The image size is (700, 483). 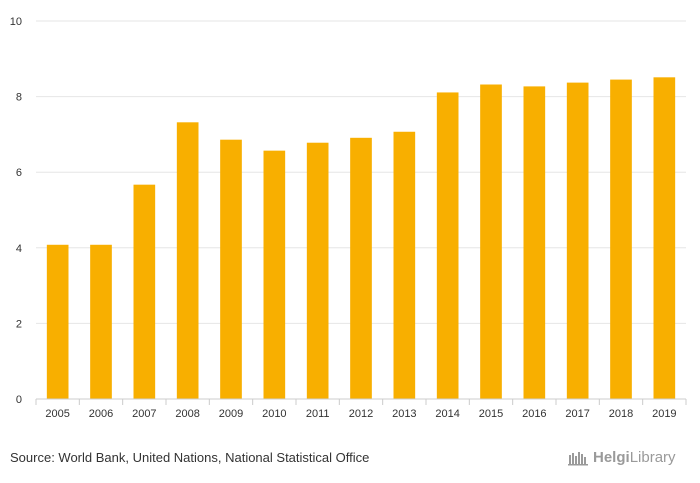 What do you see at coordinates (664, 238) in the screenshot?
I see `bar-2019` at bounding box center [664, 238].